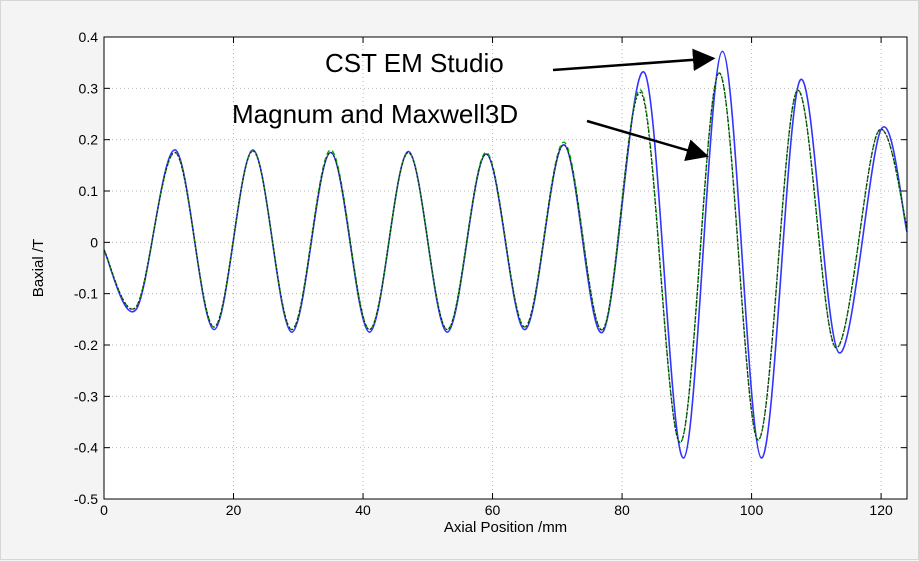 Image resolution: width=919 pixels, height=561 pixels. I want to click on annotations: CST EM Studio Magnum and Maxwell3D, so click(474, 105).